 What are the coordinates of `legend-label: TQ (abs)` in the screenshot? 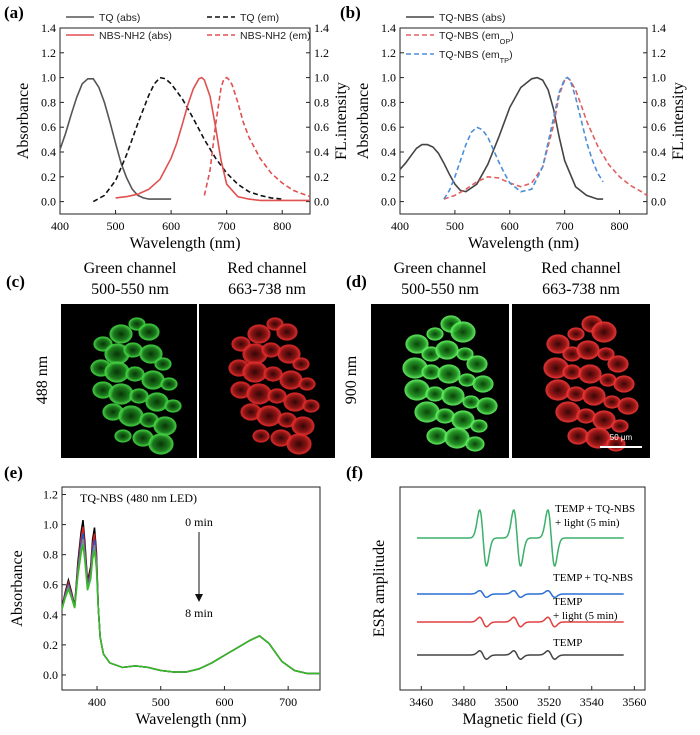 It's located at (119, 18).